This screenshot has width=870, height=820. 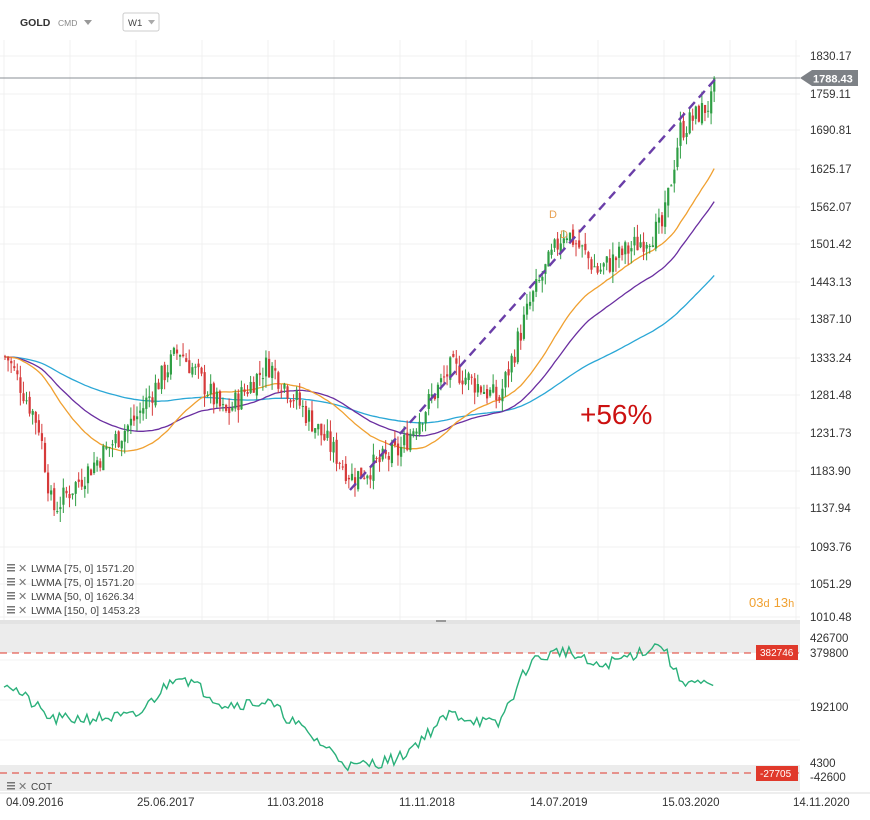 What do you see at coordinates (829, 654) in the screenshot?
I see `cot-axis-tick: 379800` at bounding box center [829, 654].